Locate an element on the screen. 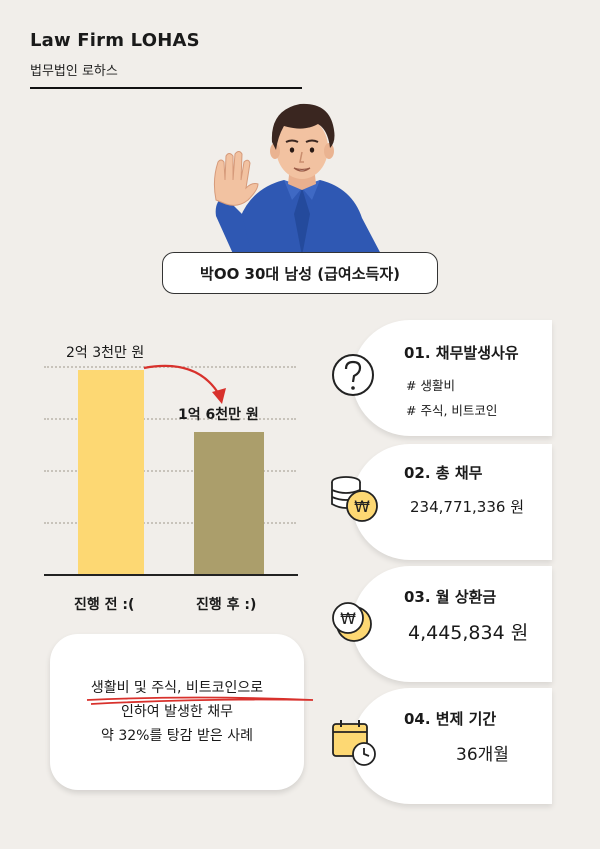 The height and width of the screenshot is (849, 600). card-1-tag-2: # 주식, 비트코인 is located at coordinates (452, 410).